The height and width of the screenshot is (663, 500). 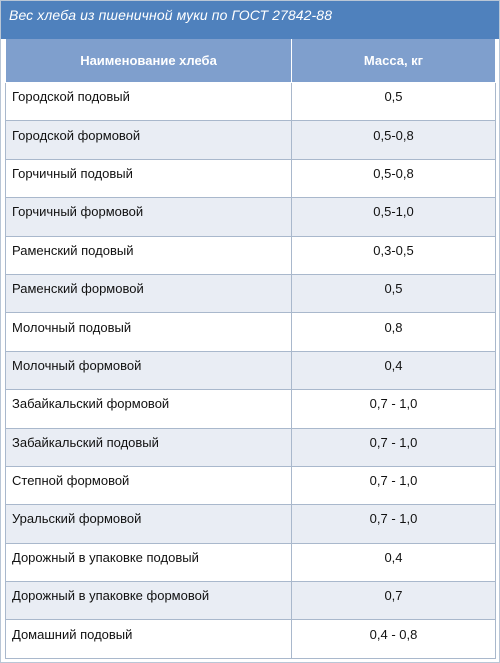 I want to click on table-row: Забайкальский формовой 0,7 - 1,0, so click(x=250, y=409).